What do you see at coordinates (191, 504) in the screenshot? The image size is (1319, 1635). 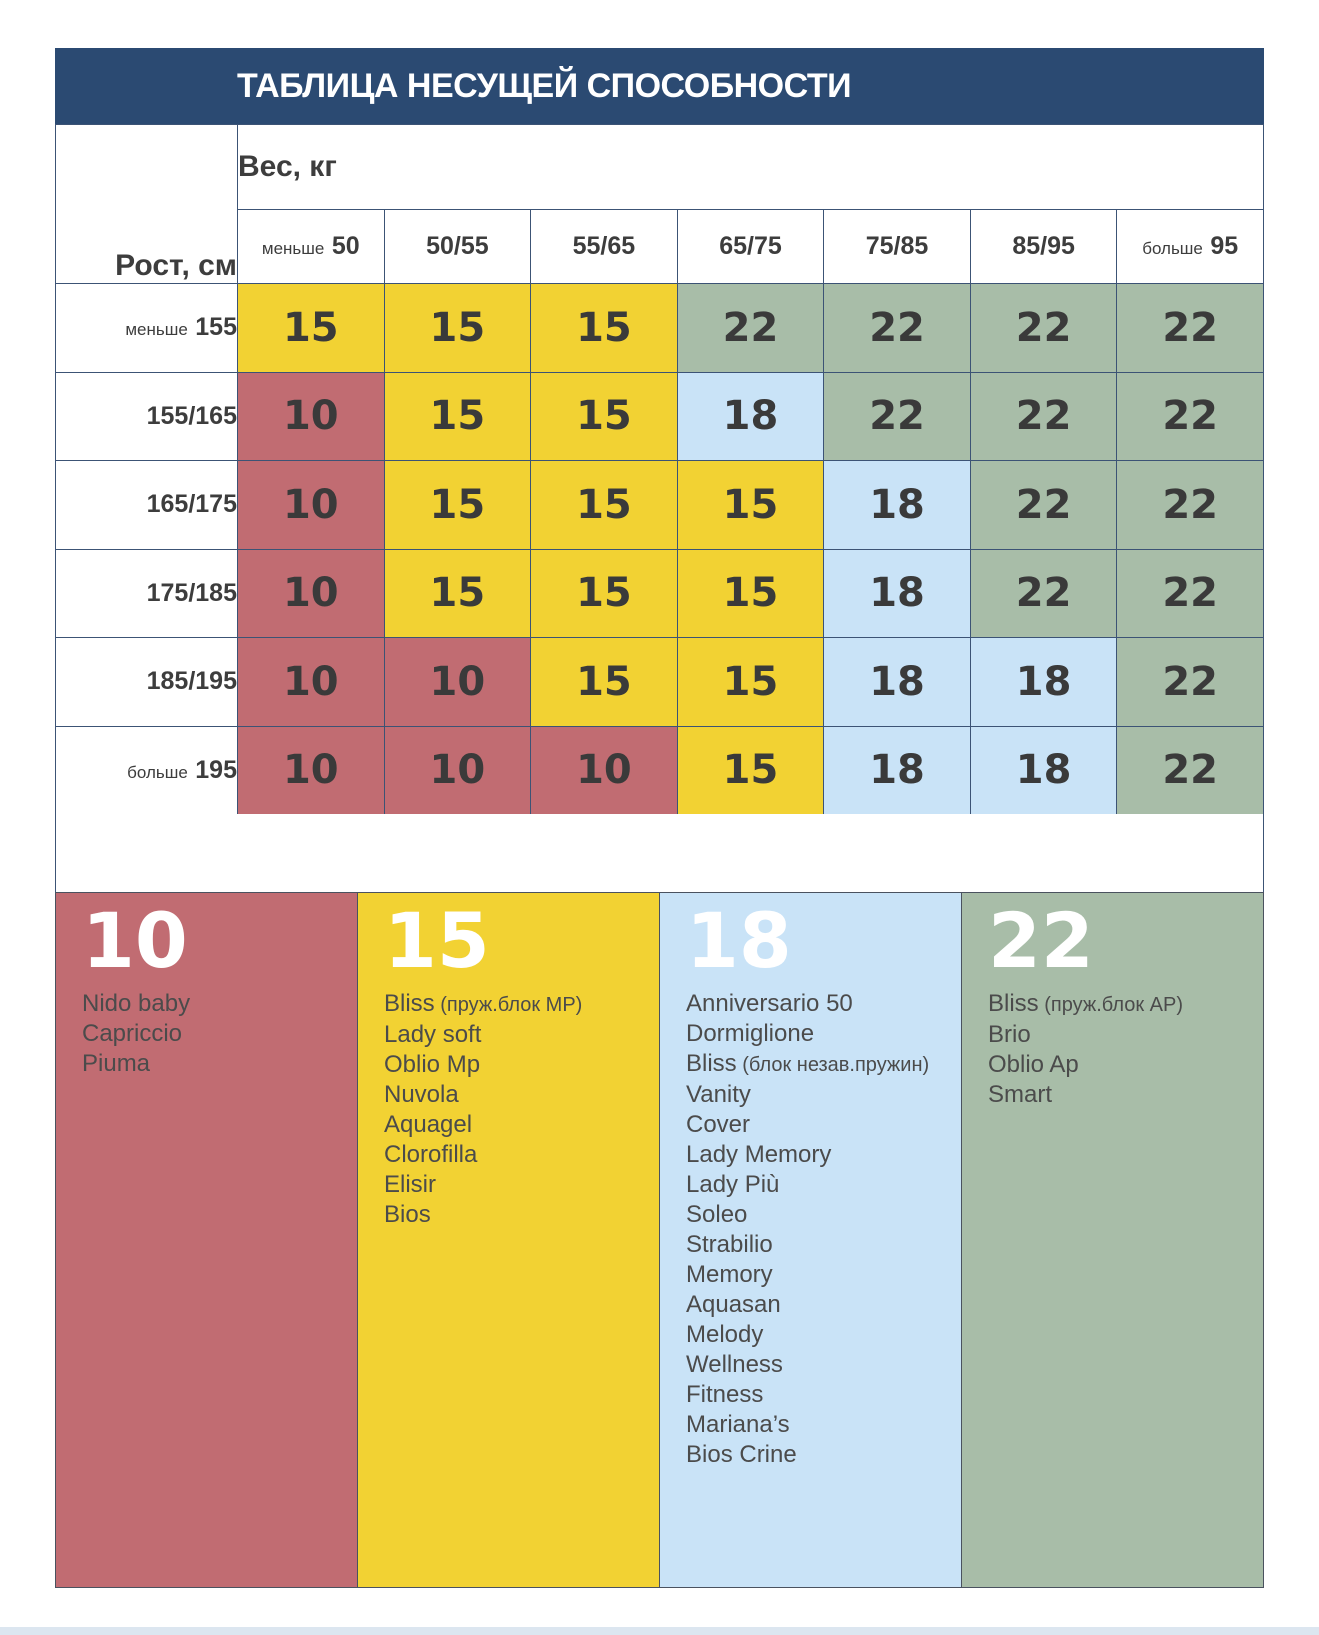 I see `row-label-value: 165/175` at bounding box center [191, 504].